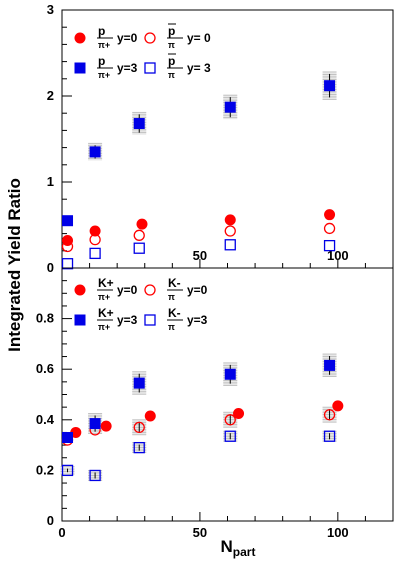 The image size is (415, 568). Describe the element at coordinates (238, 548) in the screenshot. I see `x-axis-title: Npart` at that location.